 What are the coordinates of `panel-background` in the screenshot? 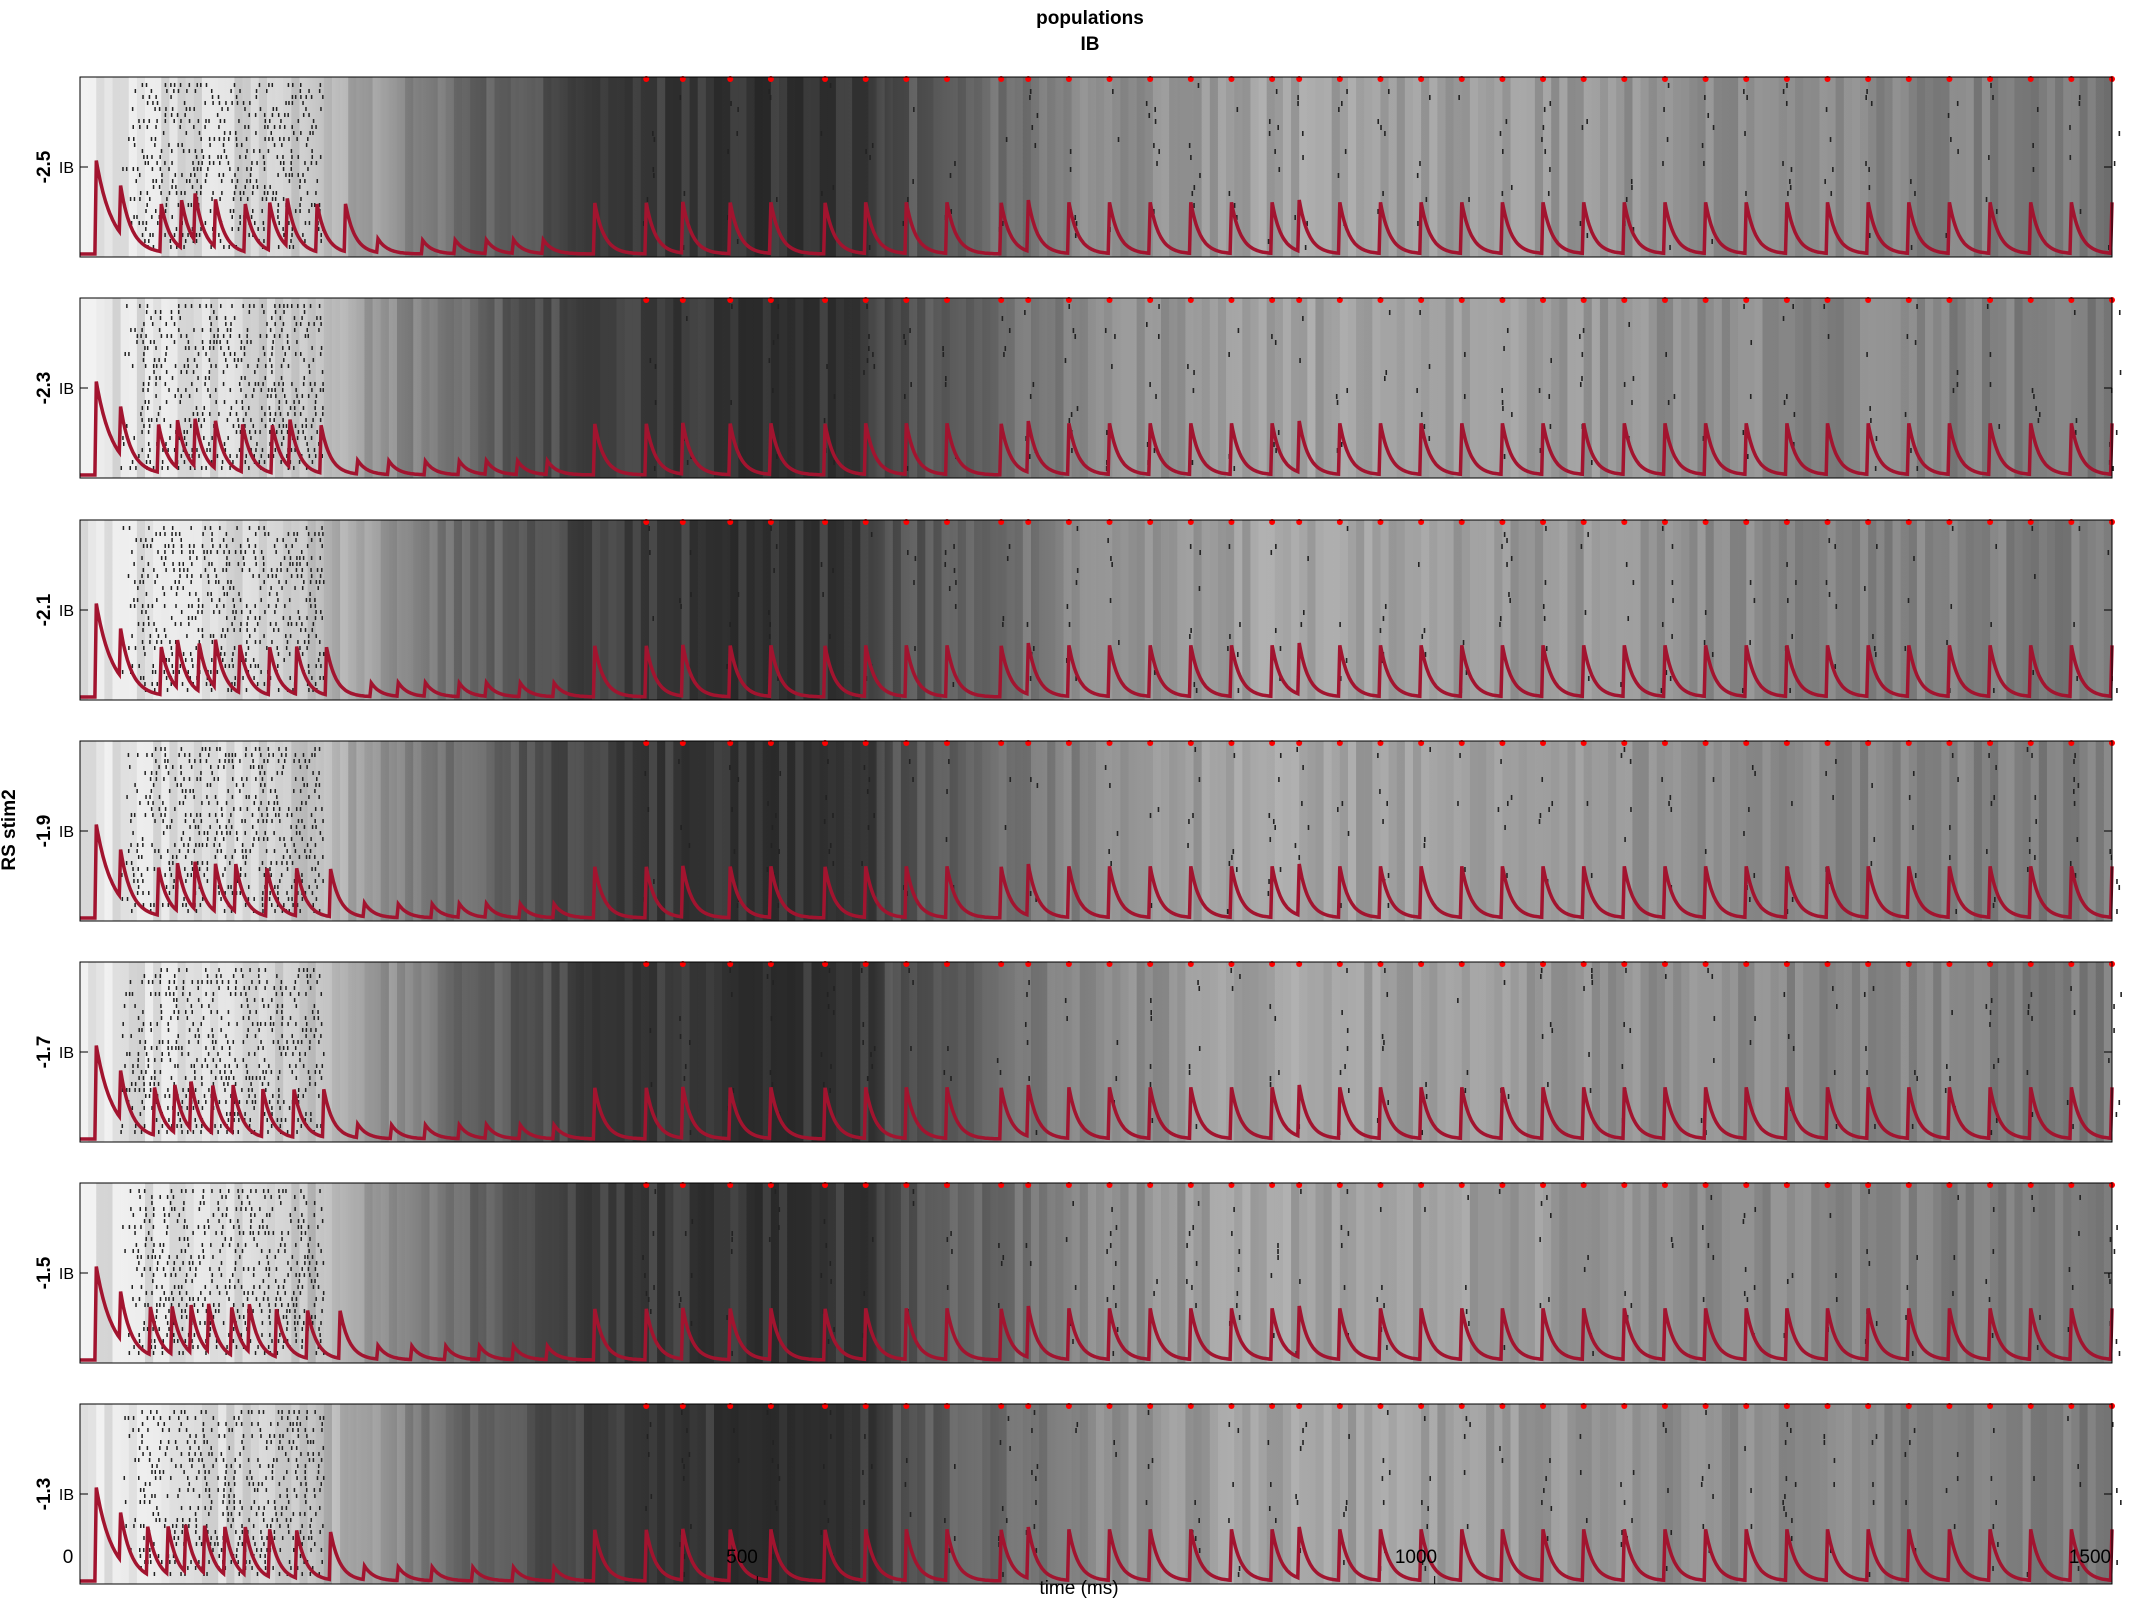 It's located at (1096, 167).